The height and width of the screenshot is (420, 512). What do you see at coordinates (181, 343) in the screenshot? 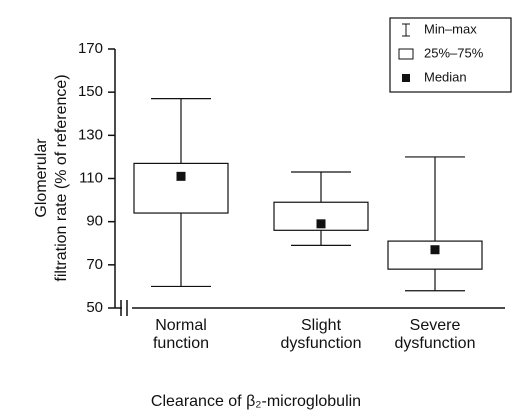
I see `x-tick-label: function` at bounding box center [181, 343].